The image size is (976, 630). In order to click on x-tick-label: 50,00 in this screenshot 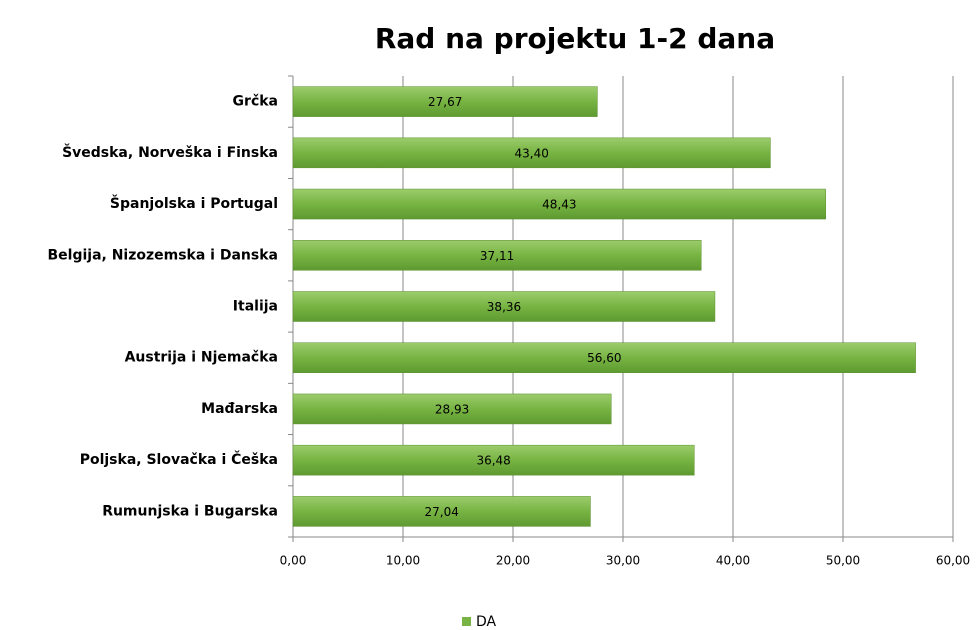, I will do `click(843, 561)`.